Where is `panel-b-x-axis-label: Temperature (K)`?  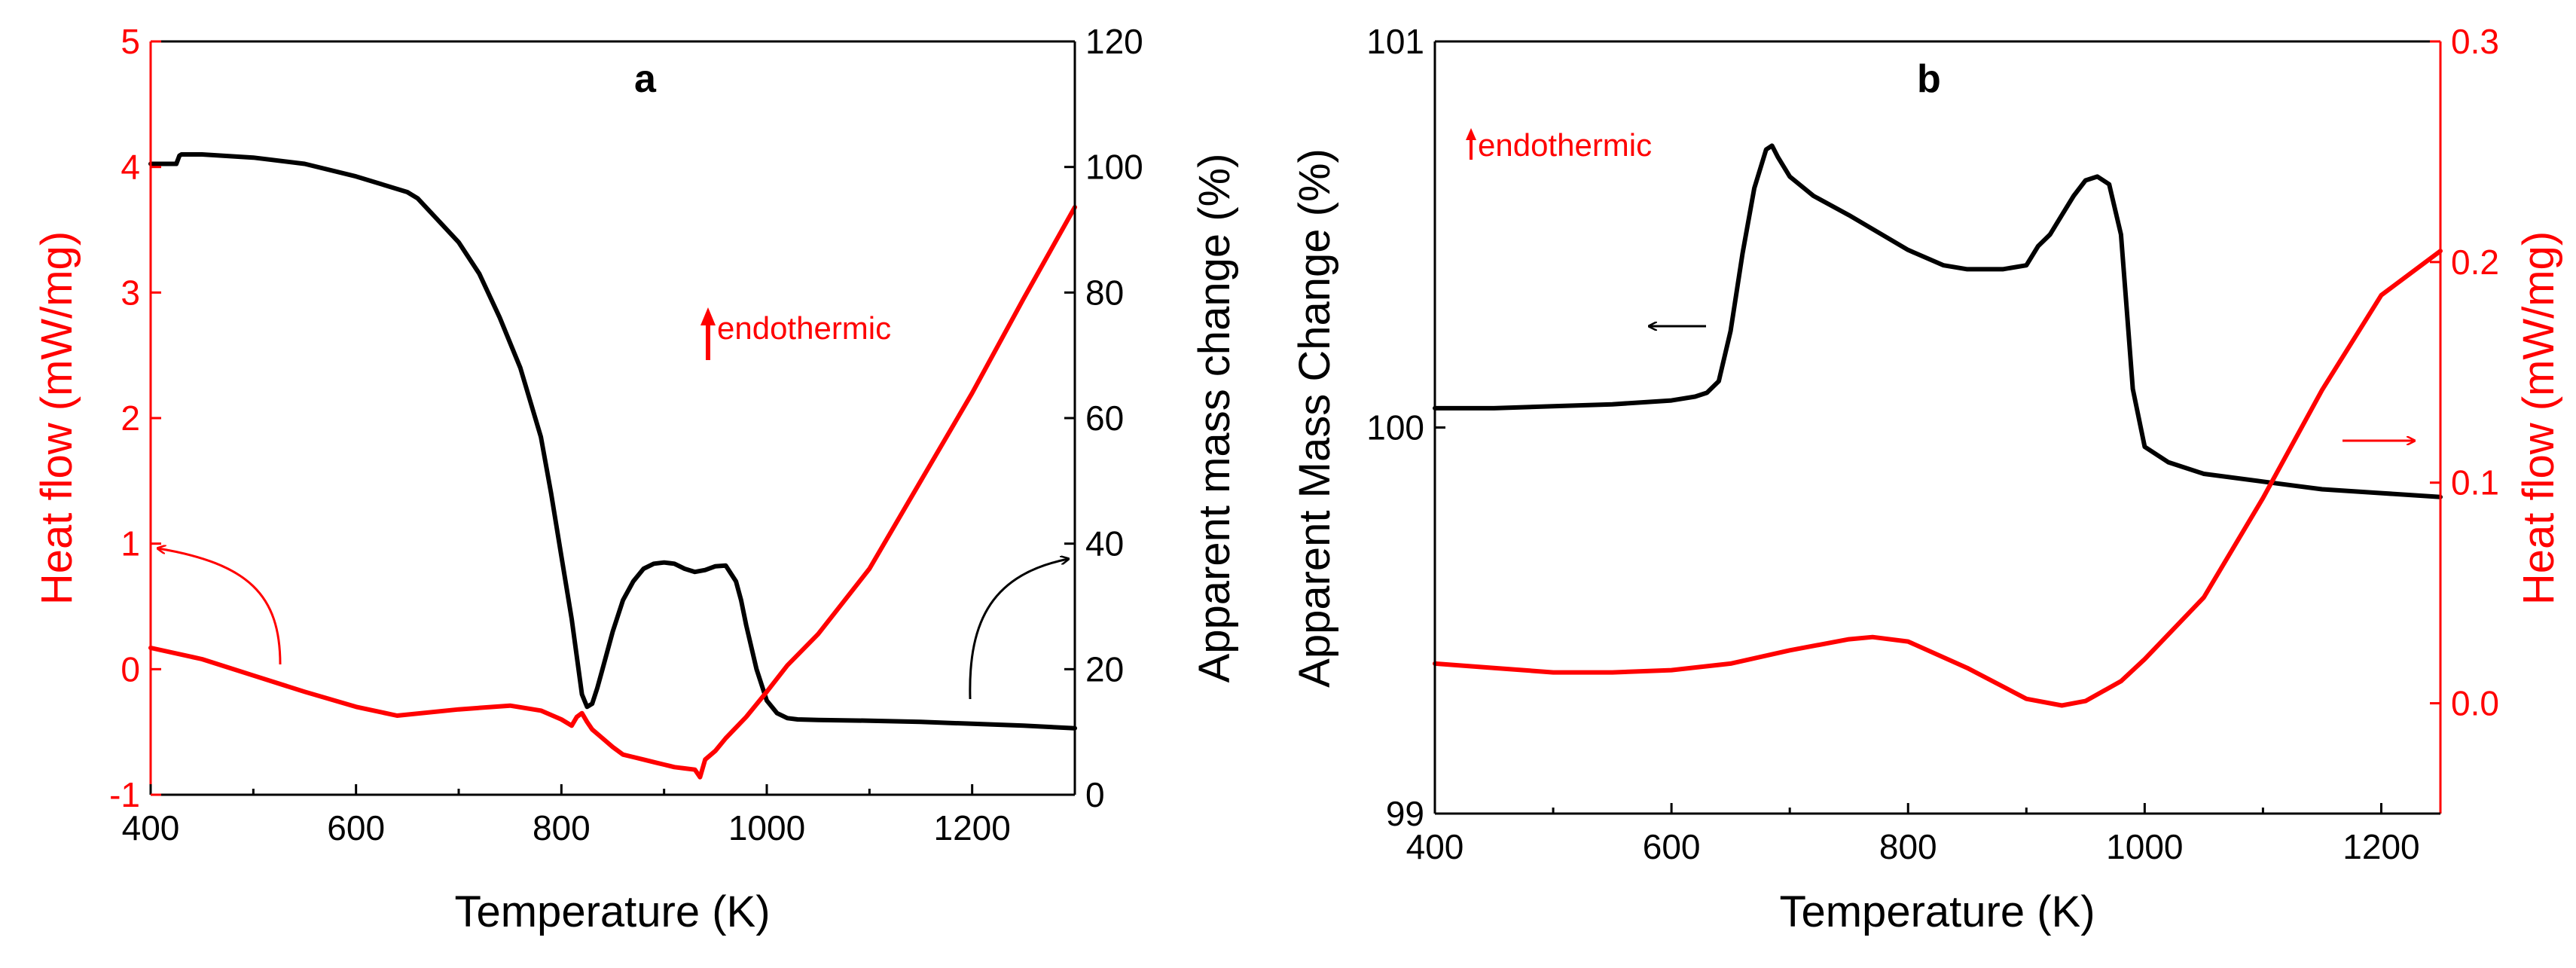
panel-b-x-axis-label: Temperature (K) is located at coordinates (1937, 911).